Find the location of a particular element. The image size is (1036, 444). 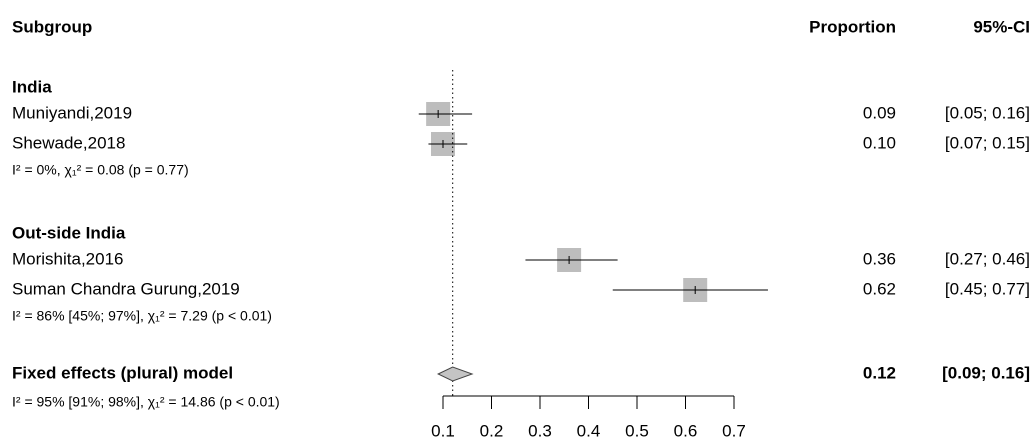

estimate-label: 0.10 is located at coordinates (879, 142).